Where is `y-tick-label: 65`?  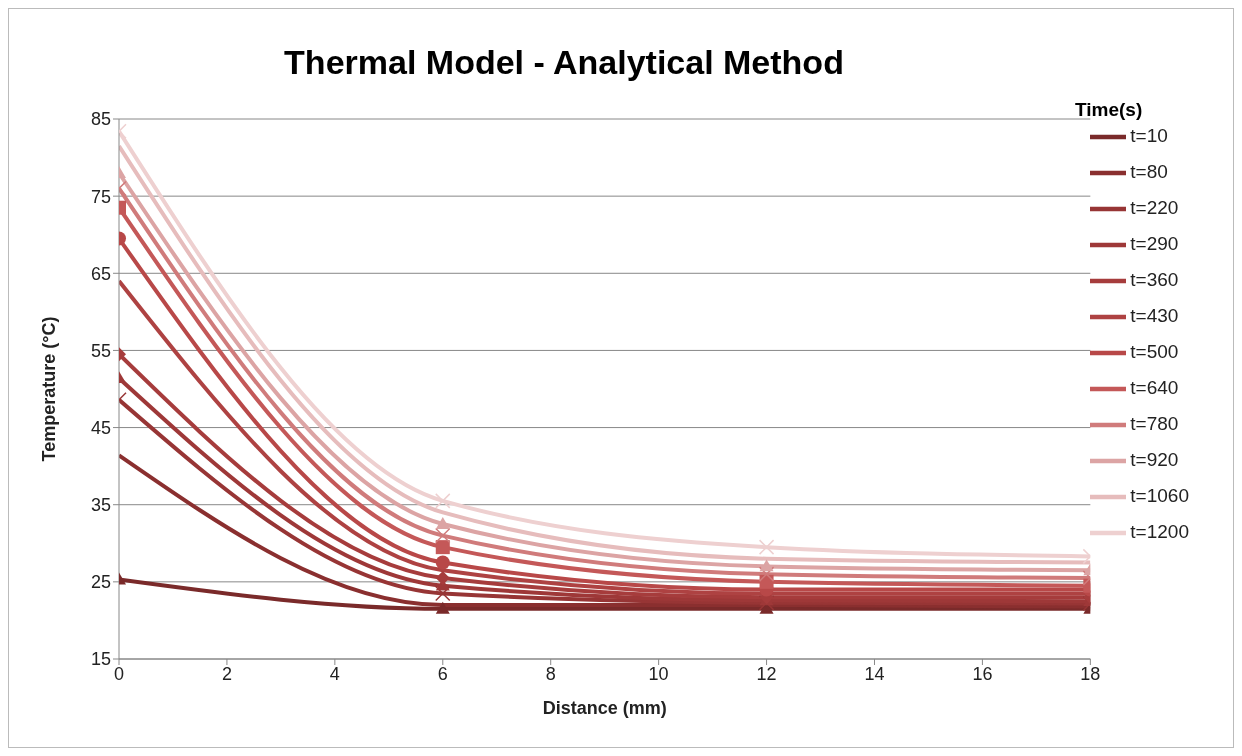
y-tick-label: 65 is located at coordinates (100, 273).